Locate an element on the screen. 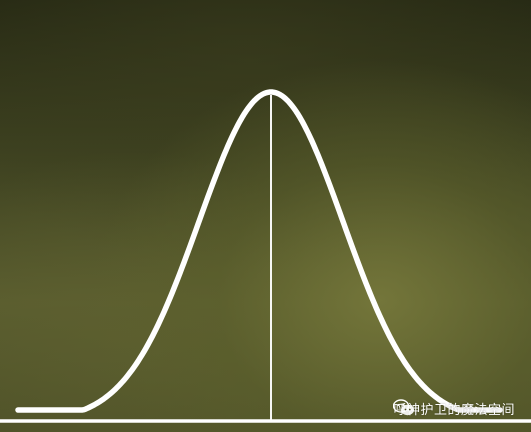 This screenshot has width=531, height=432. watermark: 呼神护卫的魔法空间 is located at coordinates (454, 408).